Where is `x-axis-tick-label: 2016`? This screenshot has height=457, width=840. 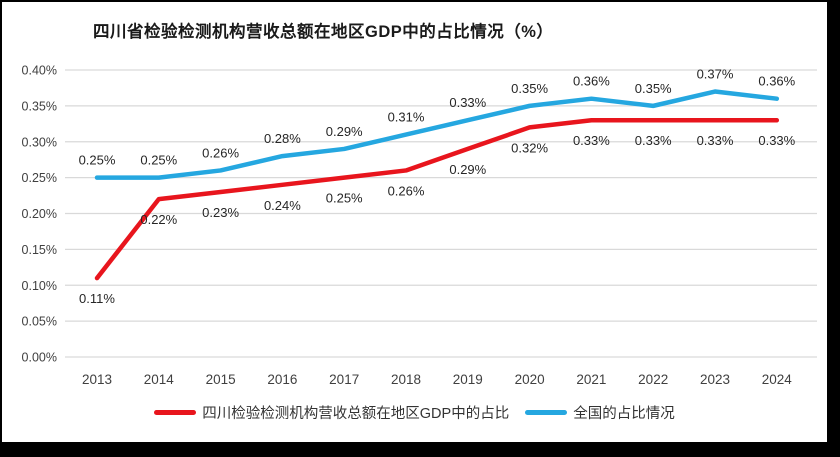
x-axis-tick-label: 2016 is located at coordinates (282, 379).